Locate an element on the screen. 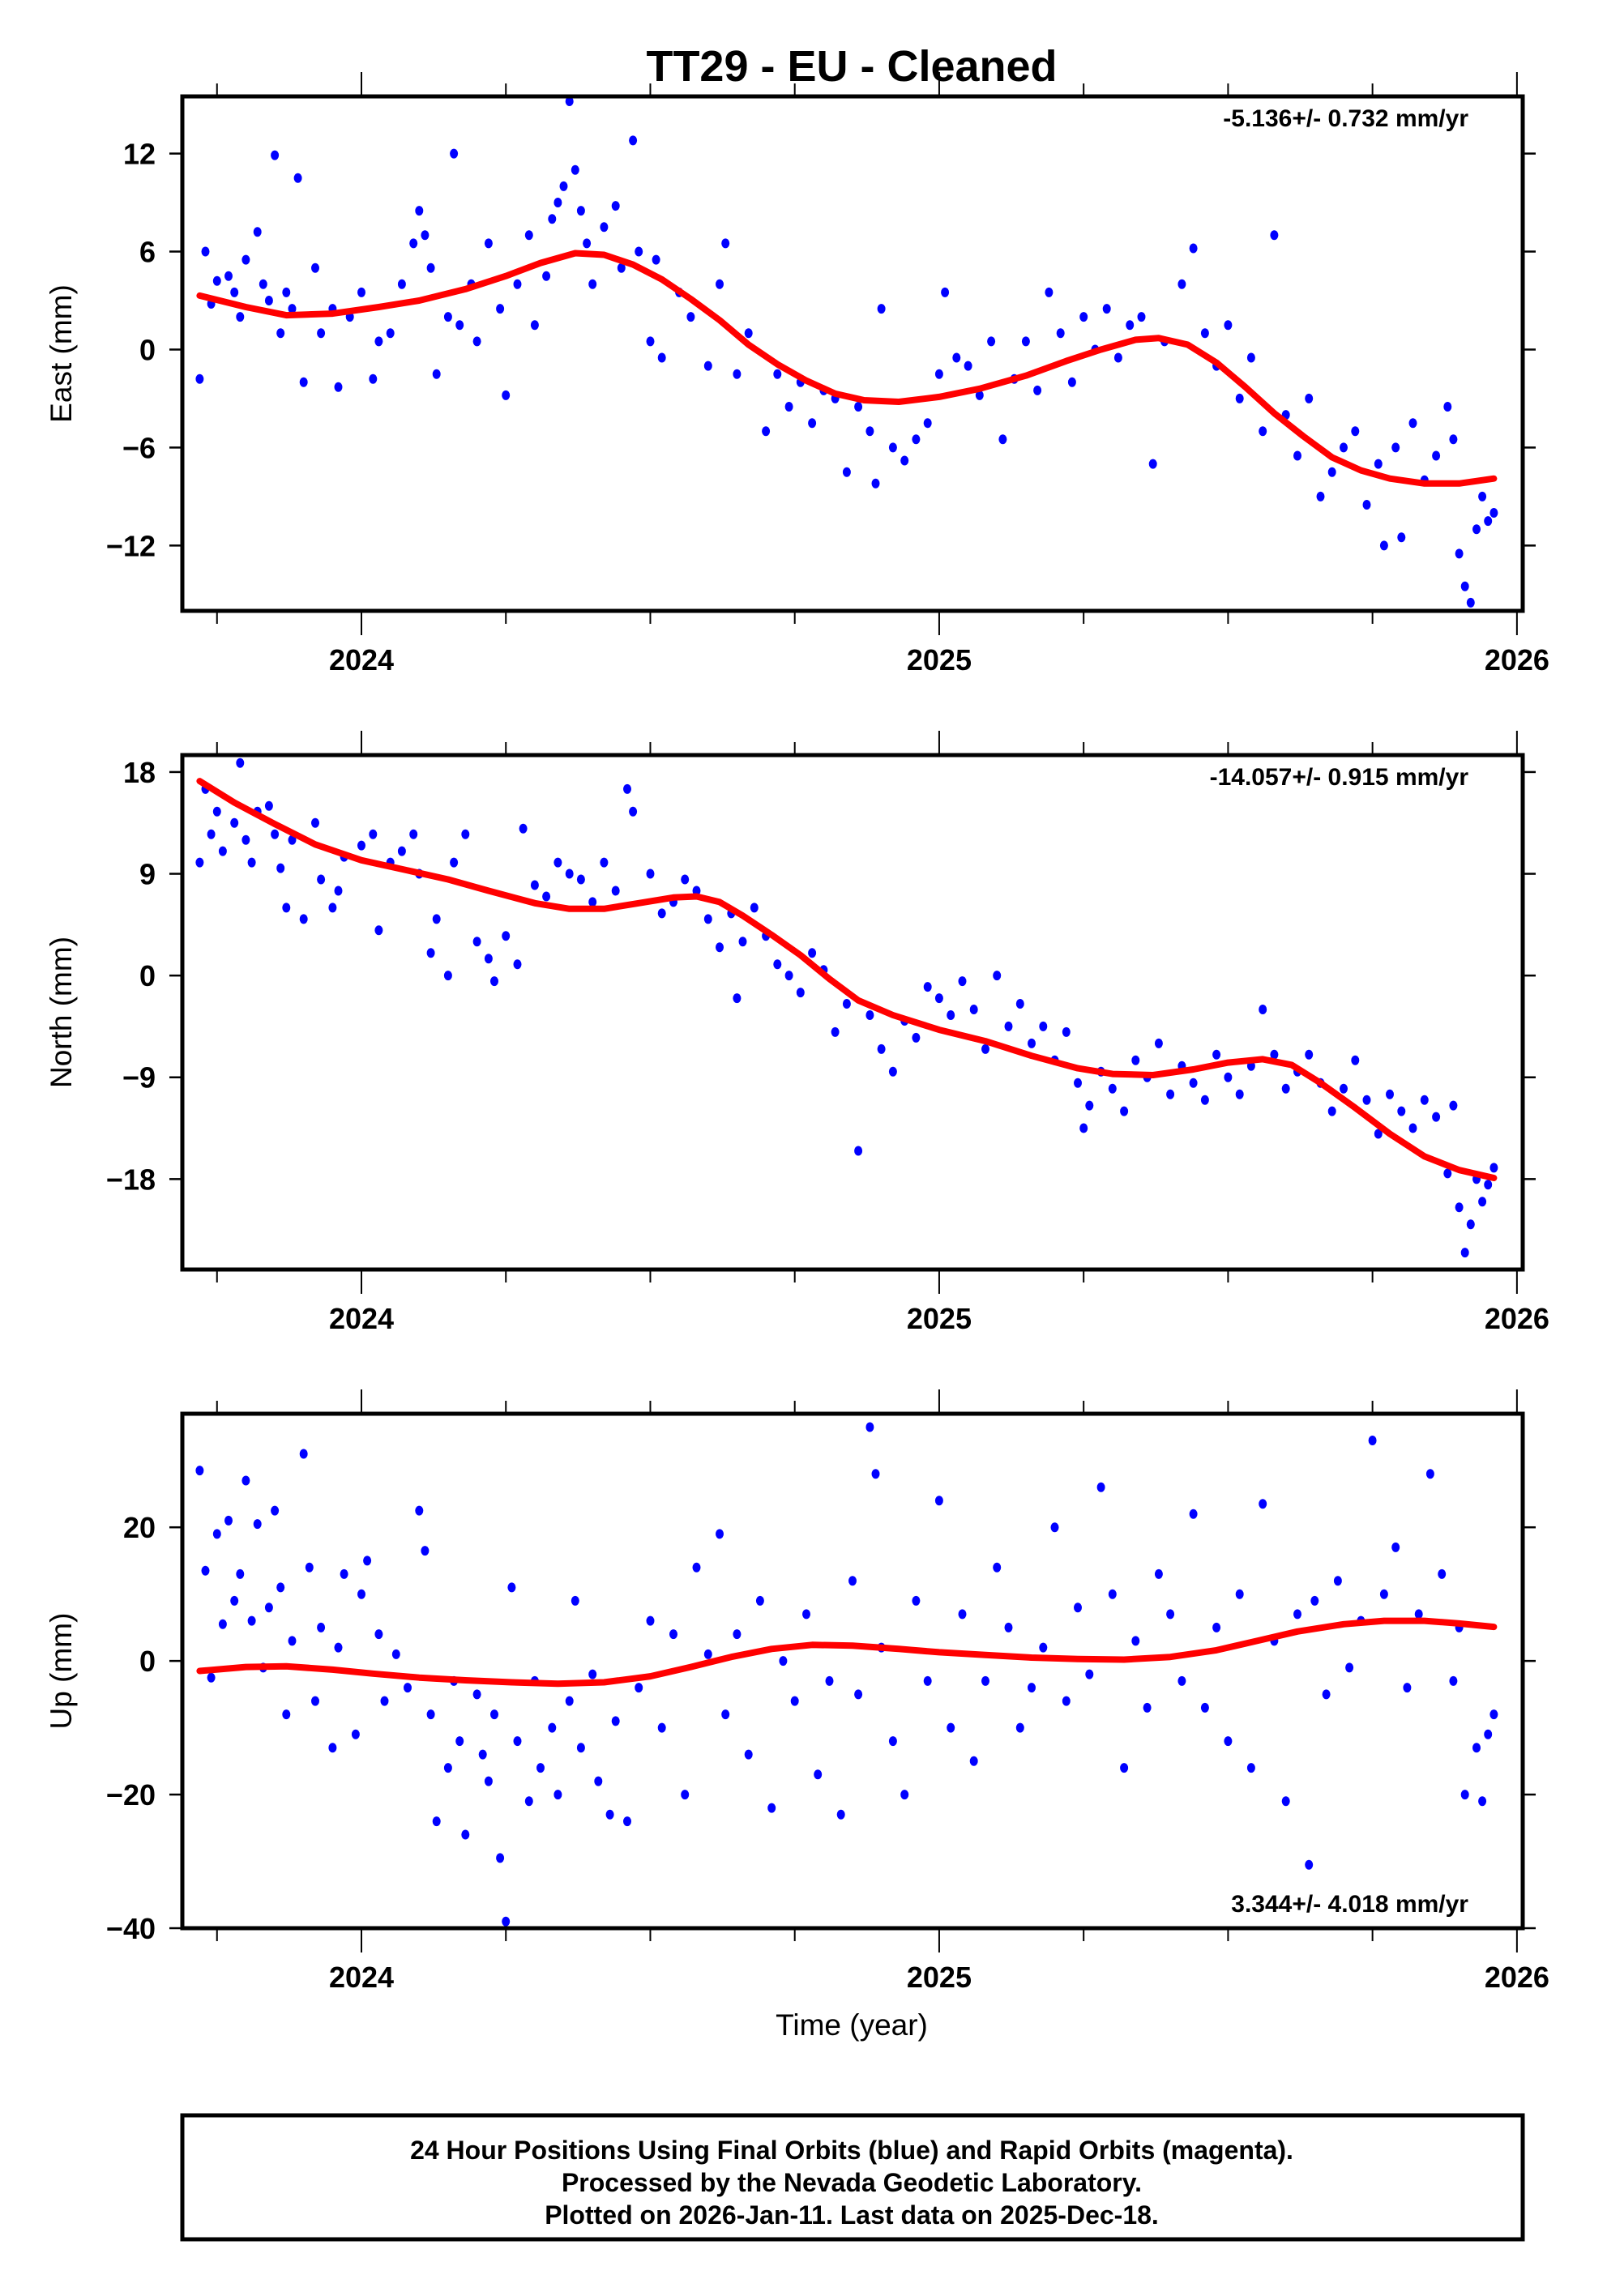 The image size is (1607, 2296). y-tick-label: −40 is located at coordinates (131, 1928).